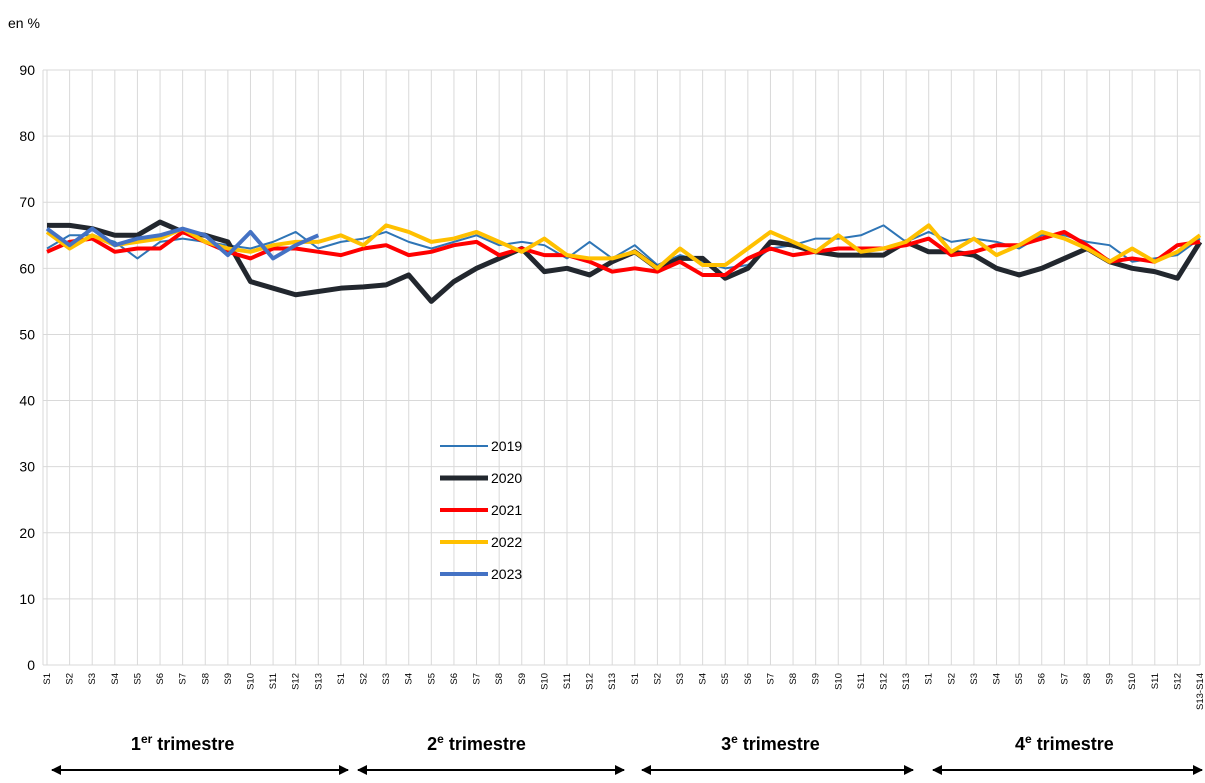 The image size is (1205, 783). Describe the element at coordinates (147, 739) in the screenshot. I see `quarter-sup: er` at that location.